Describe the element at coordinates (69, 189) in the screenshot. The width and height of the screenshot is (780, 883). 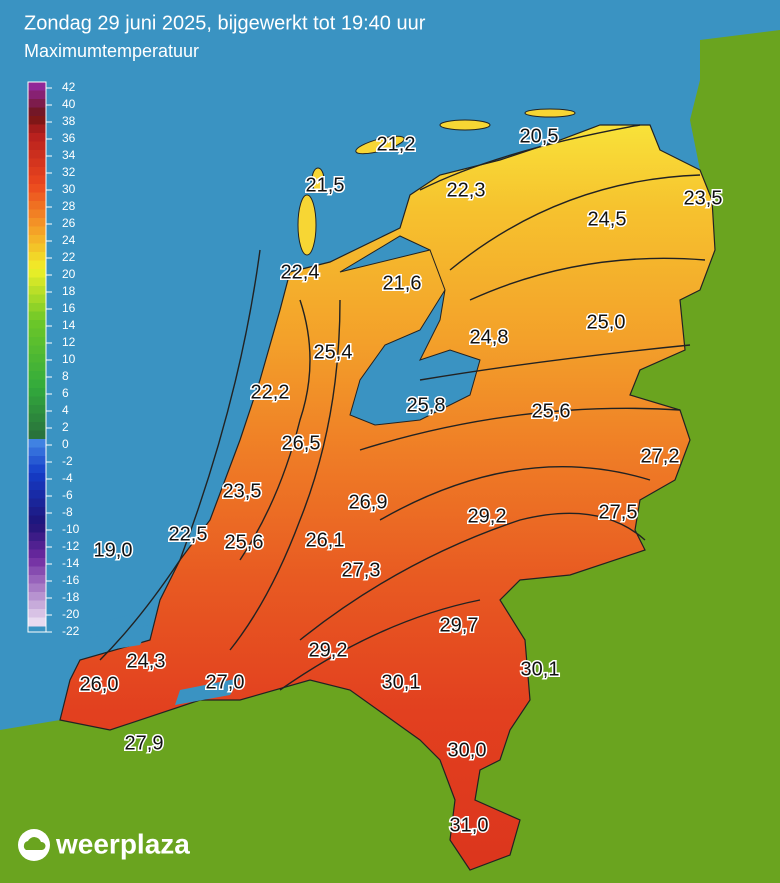
I see `legend-tick-label: 30` at that location.